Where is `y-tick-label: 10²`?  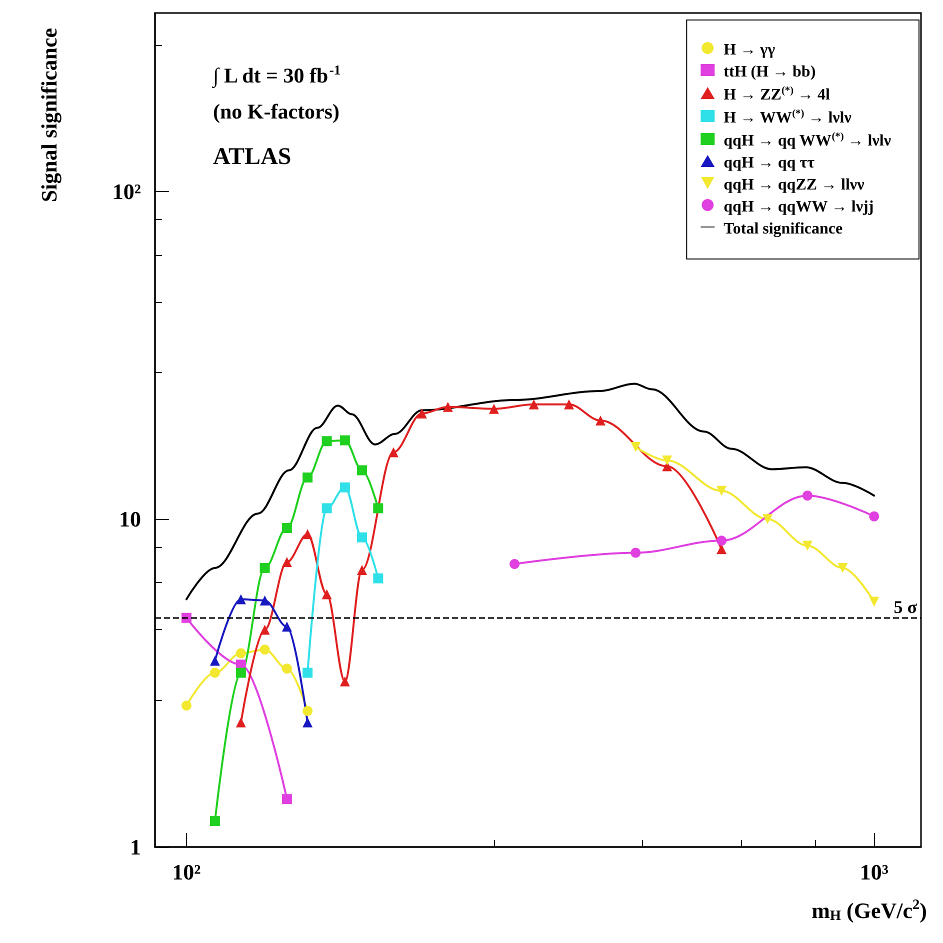 y-tick-label: 10² is located at coordinates (127, 191).